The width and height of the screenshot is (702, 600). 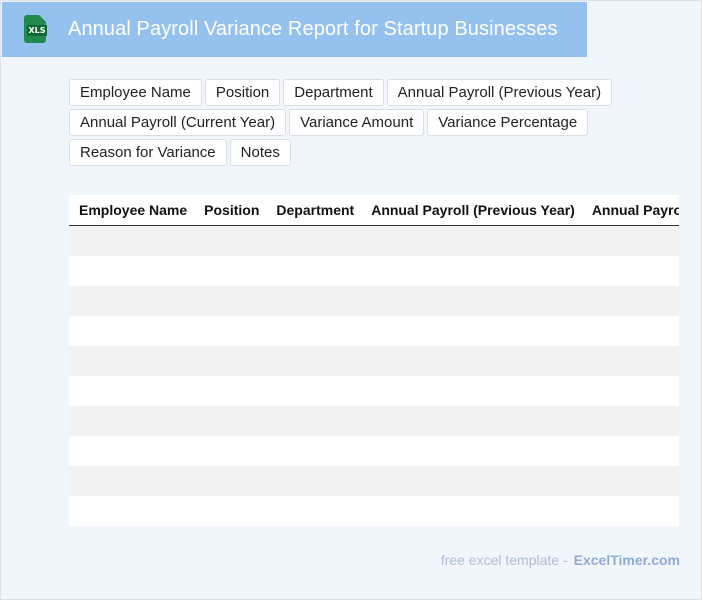 I want to click on field-chip: Notes, so click(x=260, y=152).